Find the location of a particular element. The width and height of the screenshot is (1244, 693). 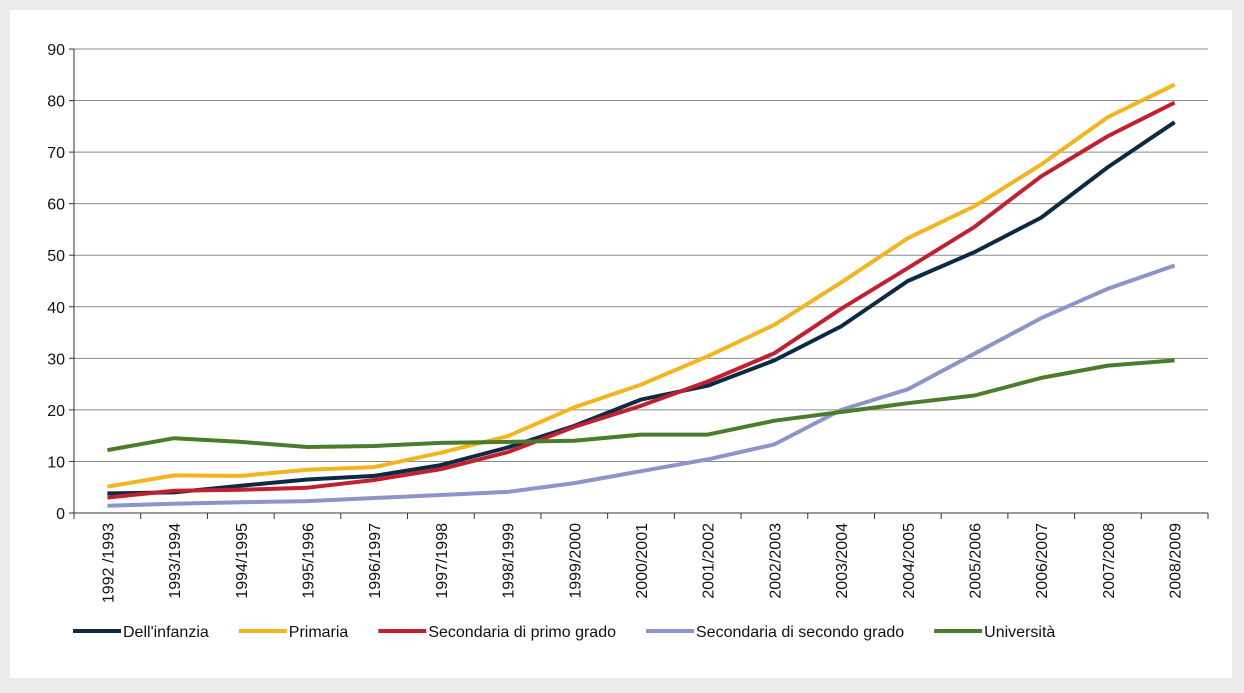

y-axis-ticks: 0 10 20 30 40 50 60 70 80 90 is located at coordinates (56, 282).